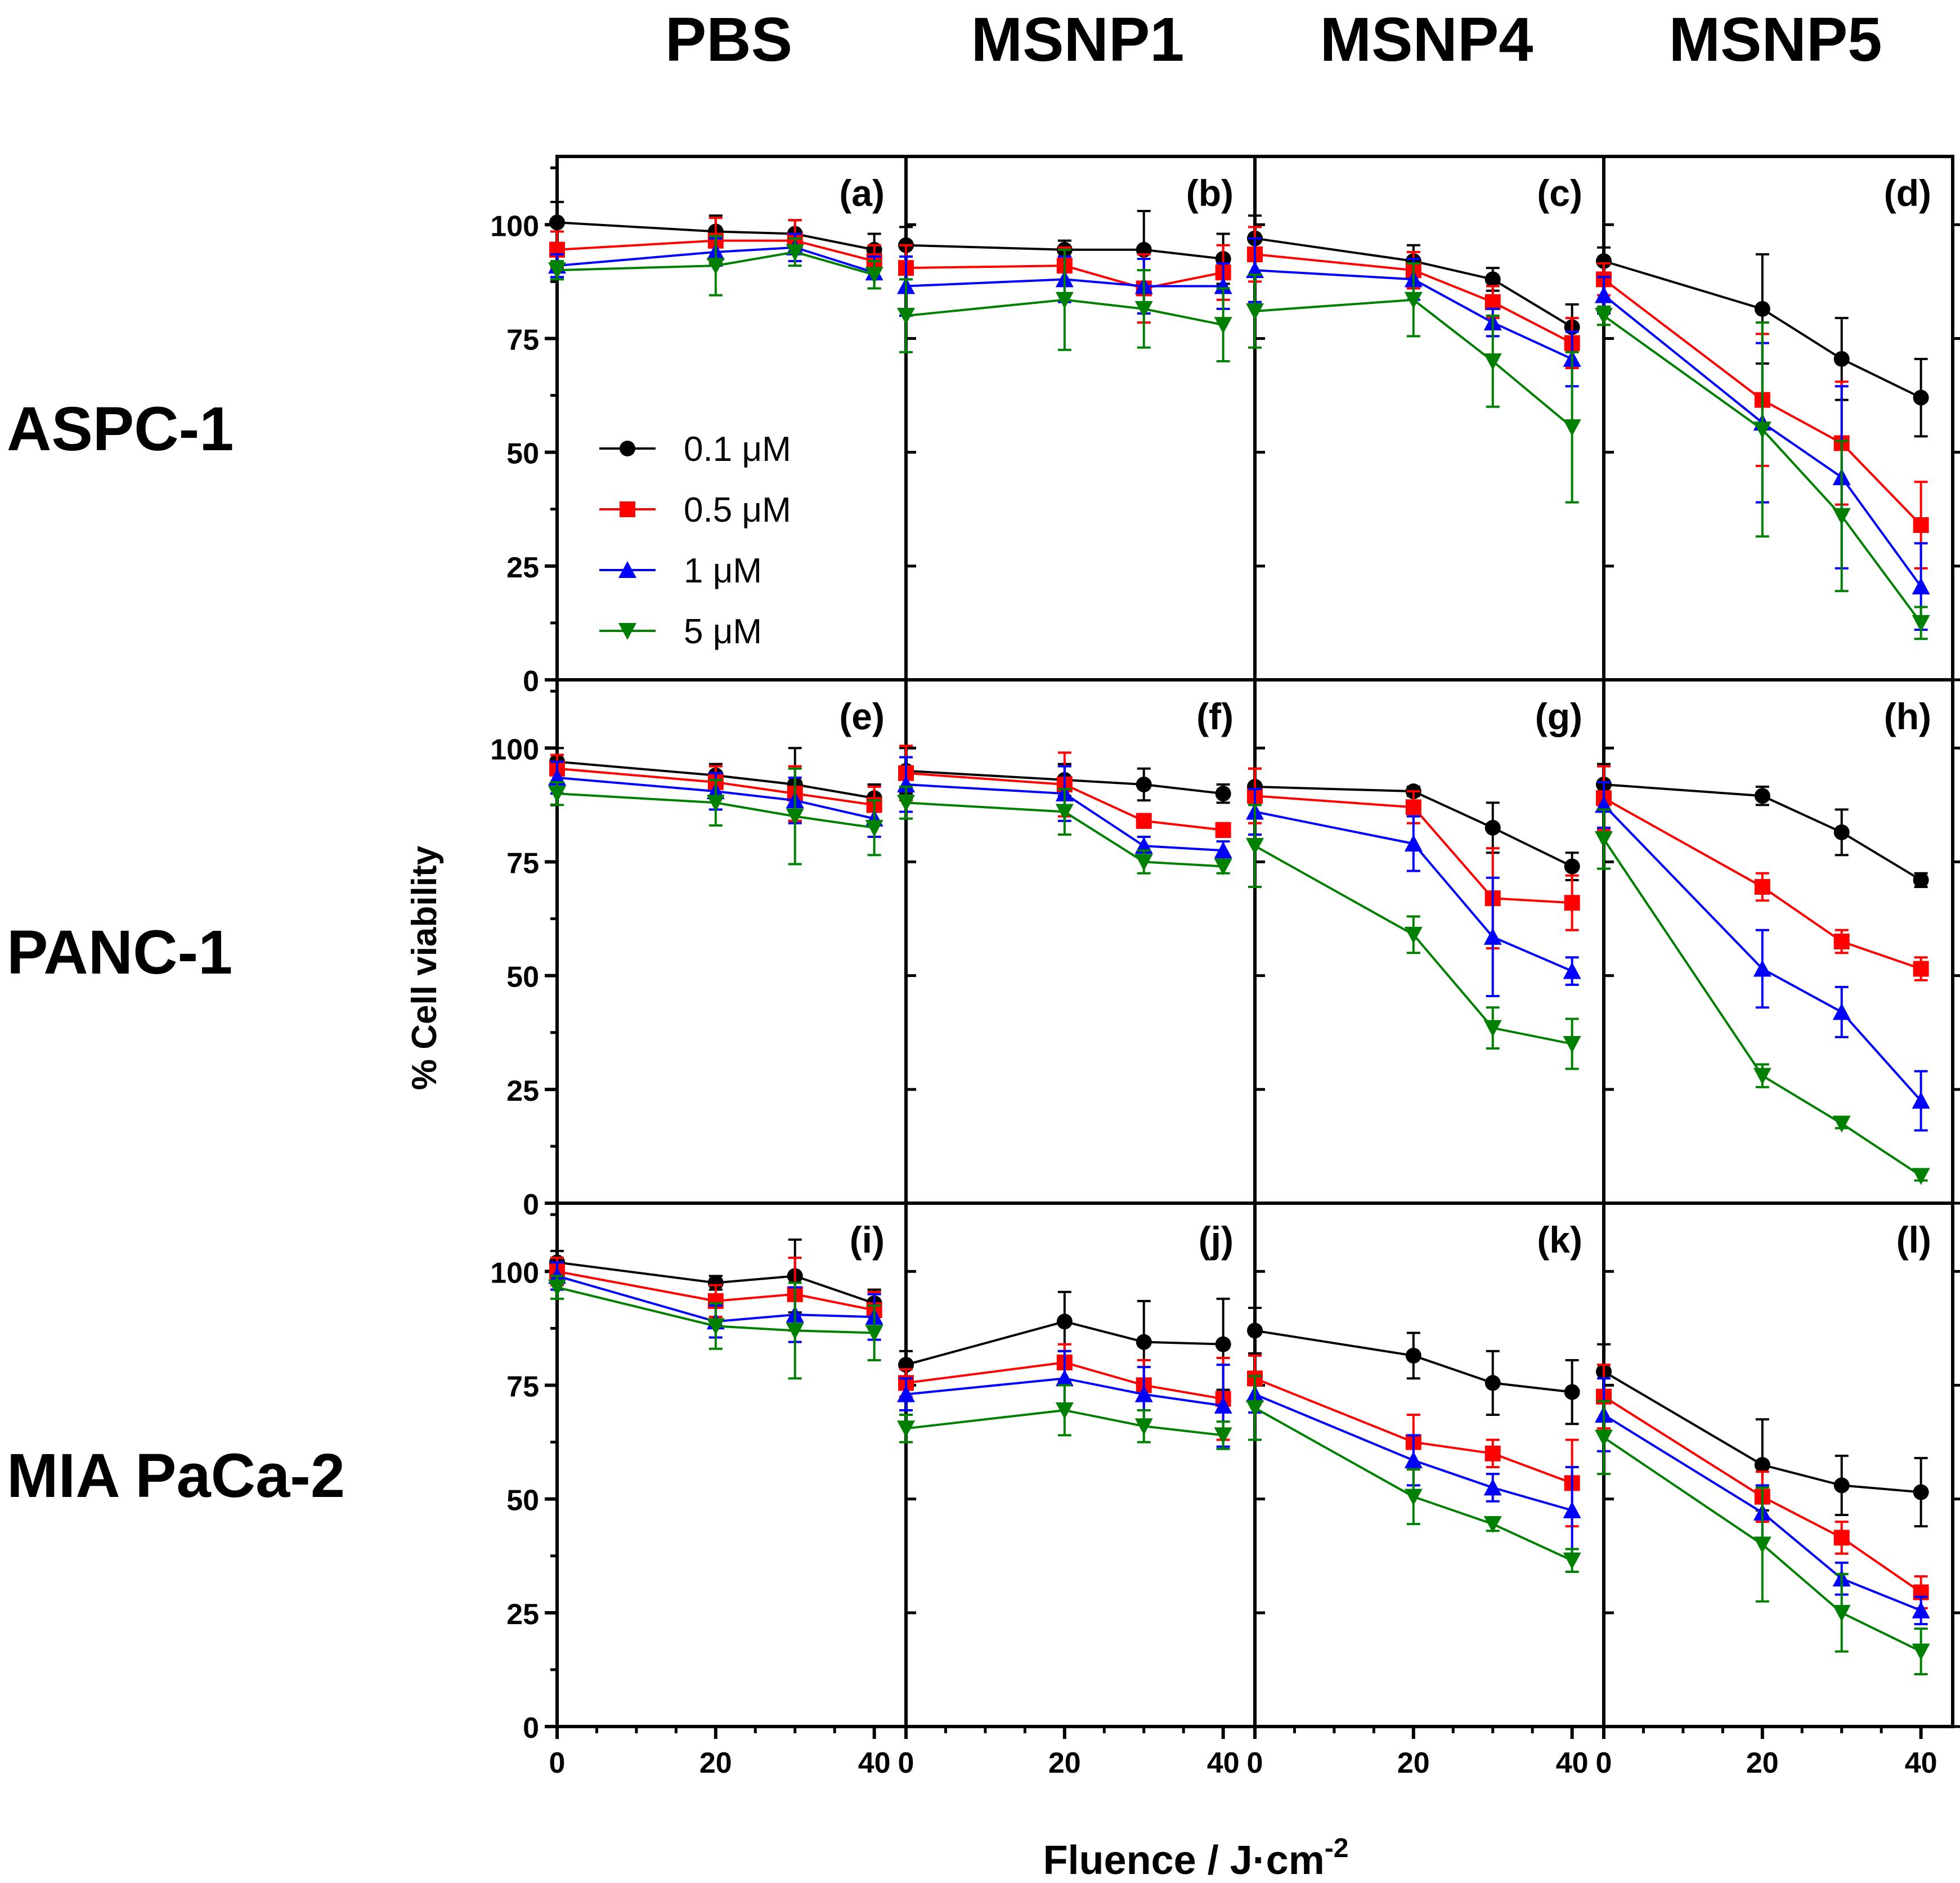  What do you see at coordinates (862, 193) in the screenshot?
I see `panel-label: (a)` at bounding box center [862, 193].